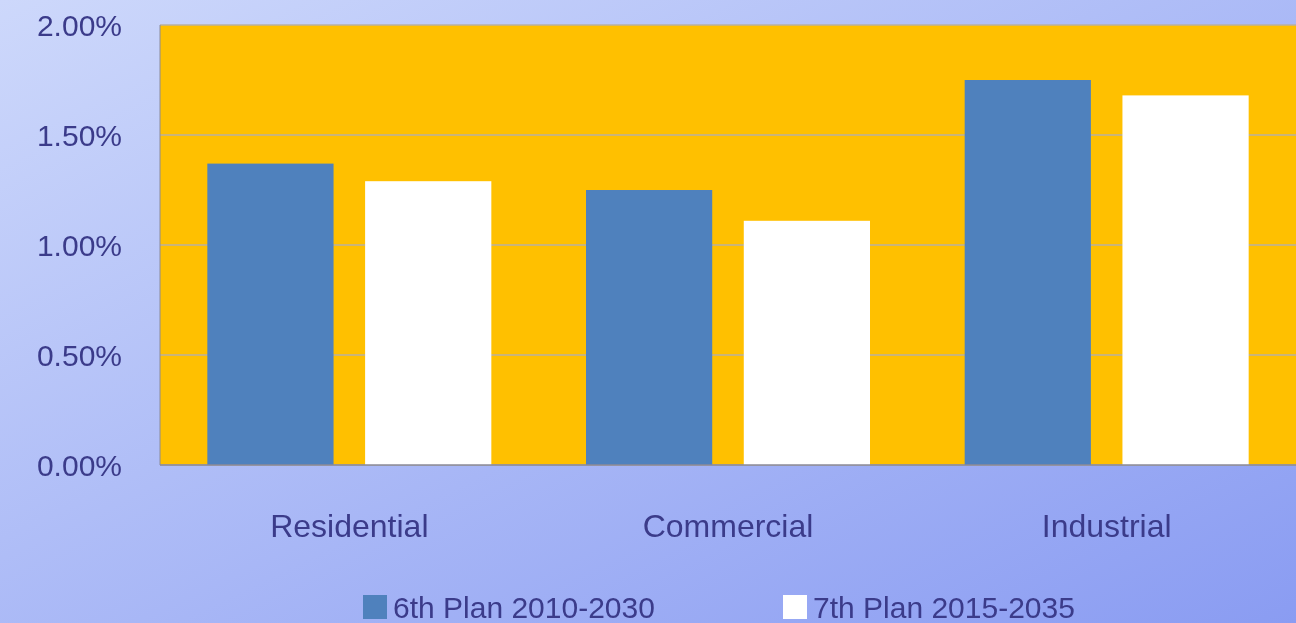 The height and width of the screenshot is (623, 1296). I want to click on x-tick-label: Commercial, so click(728, 526).